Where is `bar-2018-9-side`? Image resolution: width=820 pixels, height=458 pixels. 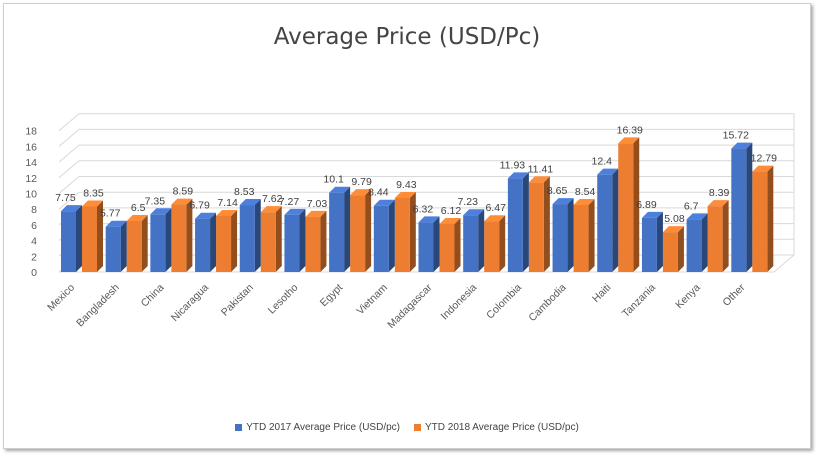
bar-2018-9-side is located at coordinates (502, 243).